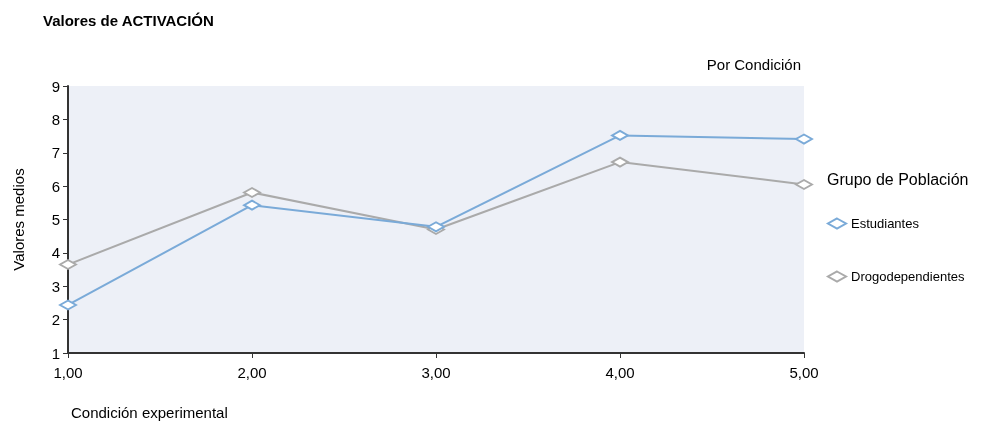  What do you see at coordinates (55, 153) in the screenshot?
I see `y-tick-label: 7` at bounding box center [55, 153].